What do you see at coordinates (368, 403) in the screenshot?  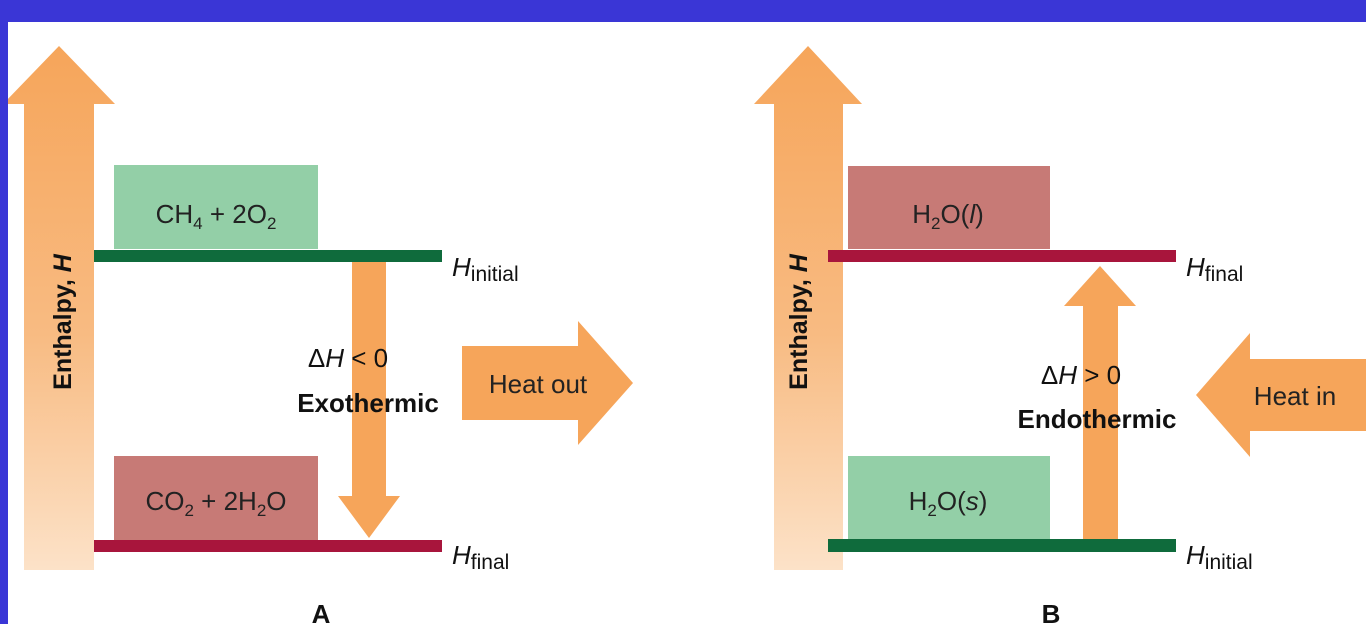 I see `exothermic-label: Exothermic` at bounding box center [368, 403].